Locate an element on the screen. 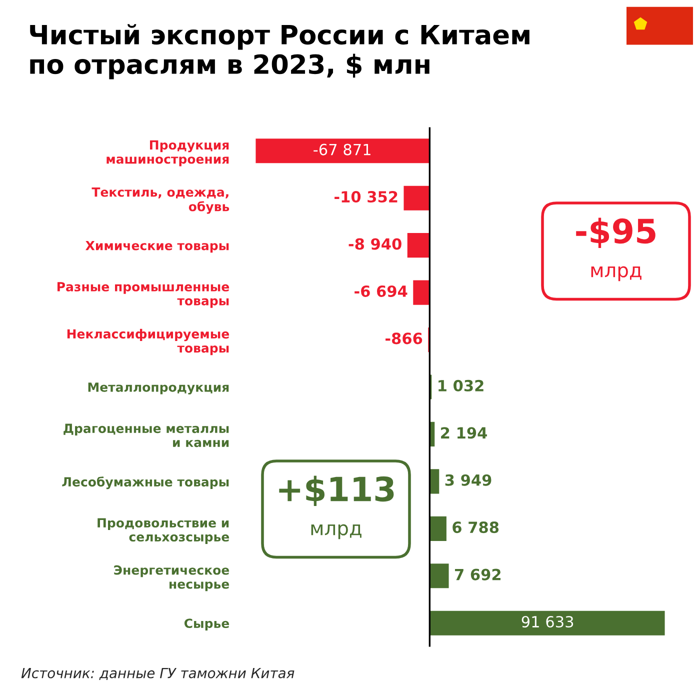 The image size is (700, 688). data-label: 7 692 is located at coordinates (477, 574).